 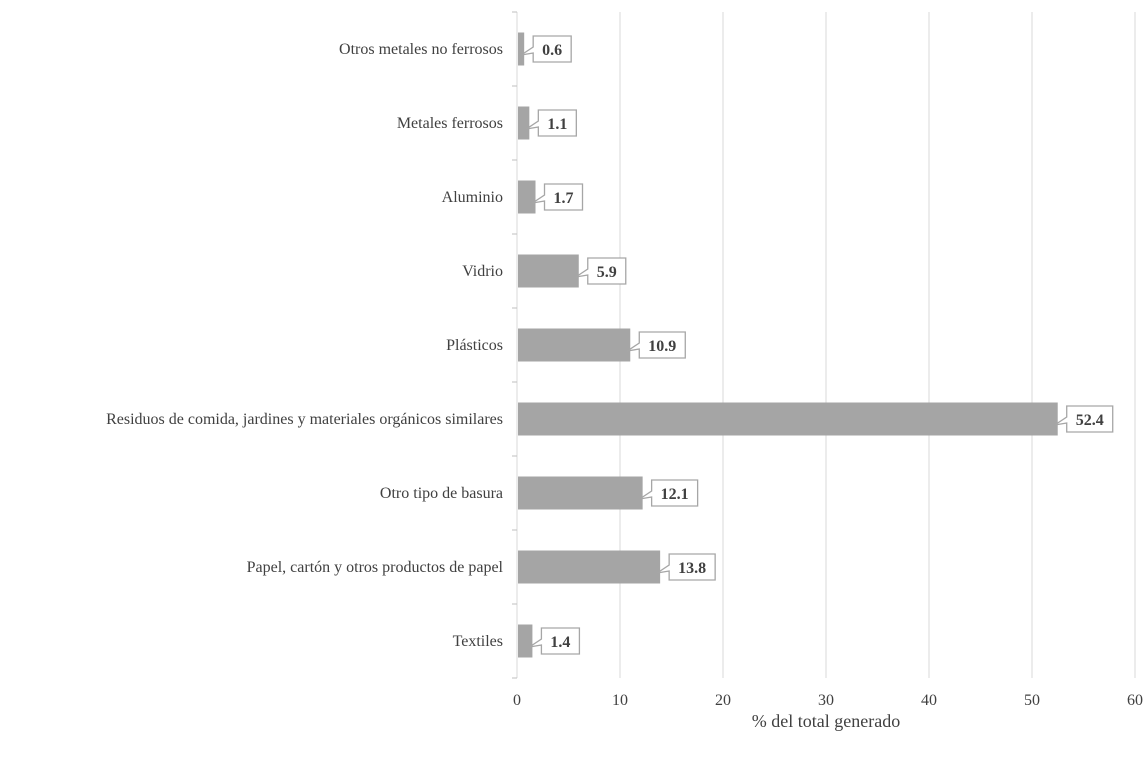 I want to click on category-label: Metales ferrosos, so click(x=450, y=123).